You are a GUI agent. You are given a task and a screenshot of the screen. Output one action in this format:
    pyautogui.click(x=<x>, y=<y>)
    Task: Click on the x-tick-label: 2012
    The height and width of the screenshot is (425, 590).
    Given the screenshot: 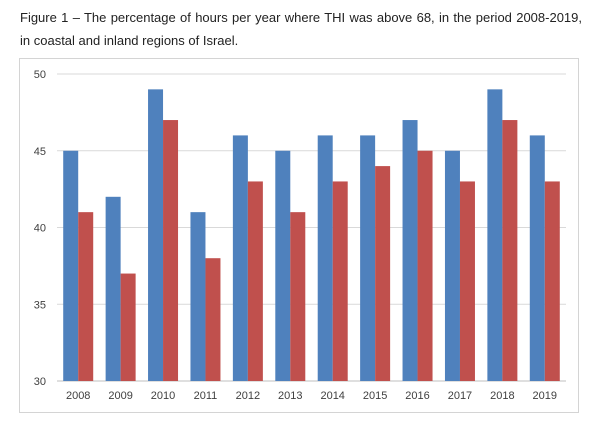 What is the action you would take?
    pyautogui.click(x=248, y=396)
    